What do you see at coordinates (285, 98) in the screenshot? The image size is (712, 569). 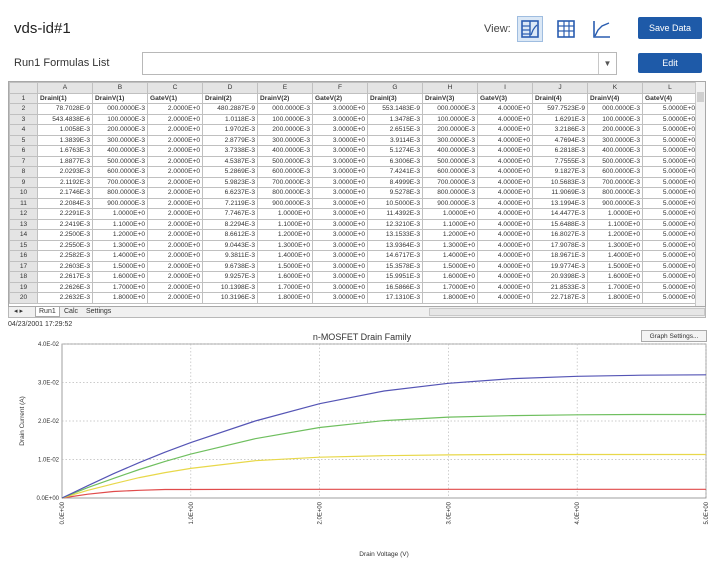 I see `header-cell: DrainV(2)` at bounding box center [285, 98].